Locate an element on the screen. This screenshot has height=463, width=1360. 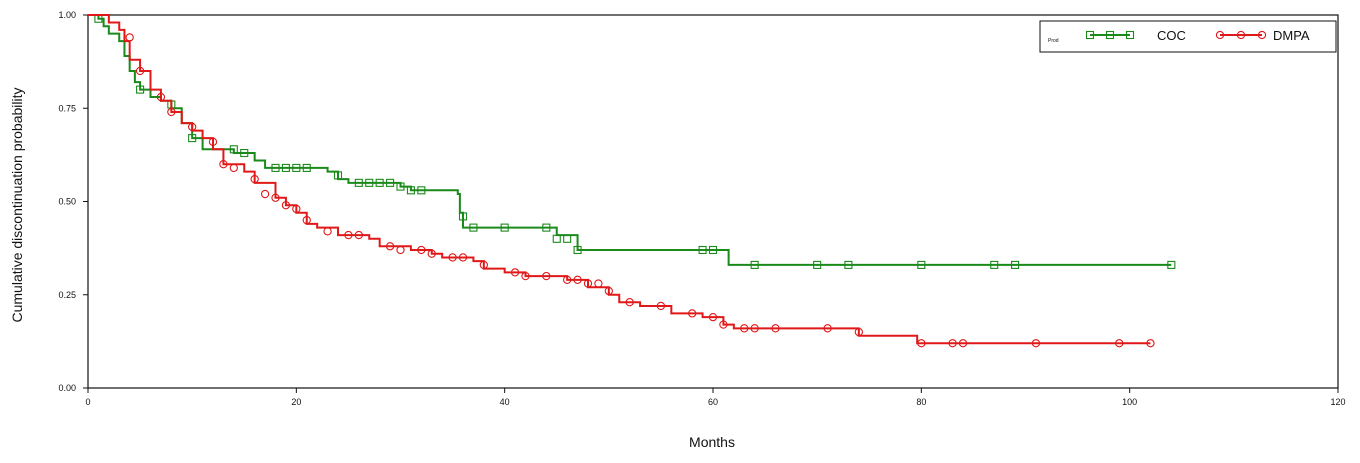
y-tick-label: 0.25 is located at coordinates (67, 295).